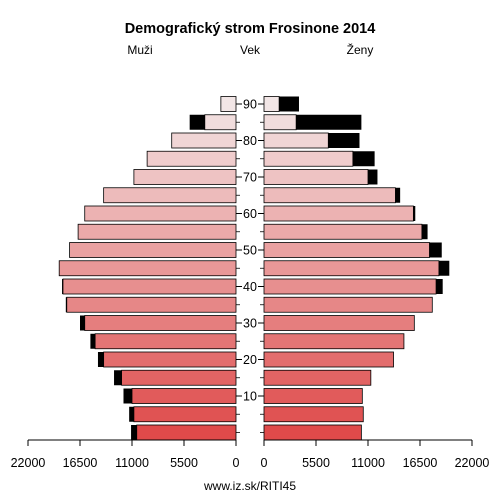 Image resolution: width=500 pixels, height=500 pixels. I want to click on age-tick-label: 90, so click(250, 105).